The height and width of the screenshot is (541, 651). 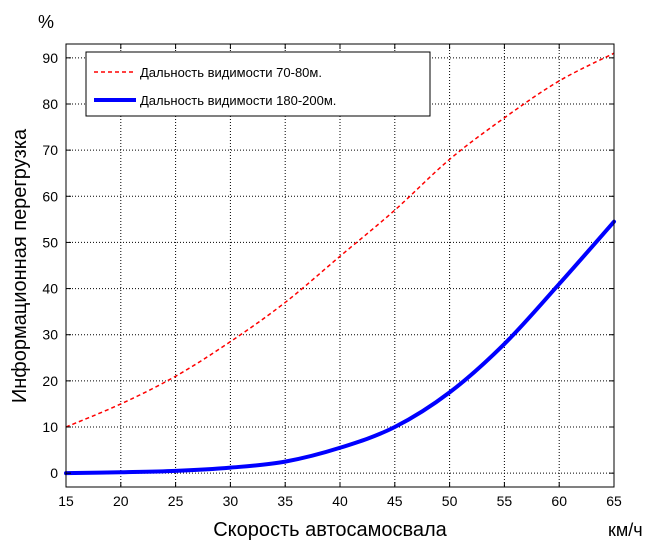 What do you see at coordinates (54, 473) in the screenshot?
I see `y-tick-label: 0` at bounding box center [54, 473].